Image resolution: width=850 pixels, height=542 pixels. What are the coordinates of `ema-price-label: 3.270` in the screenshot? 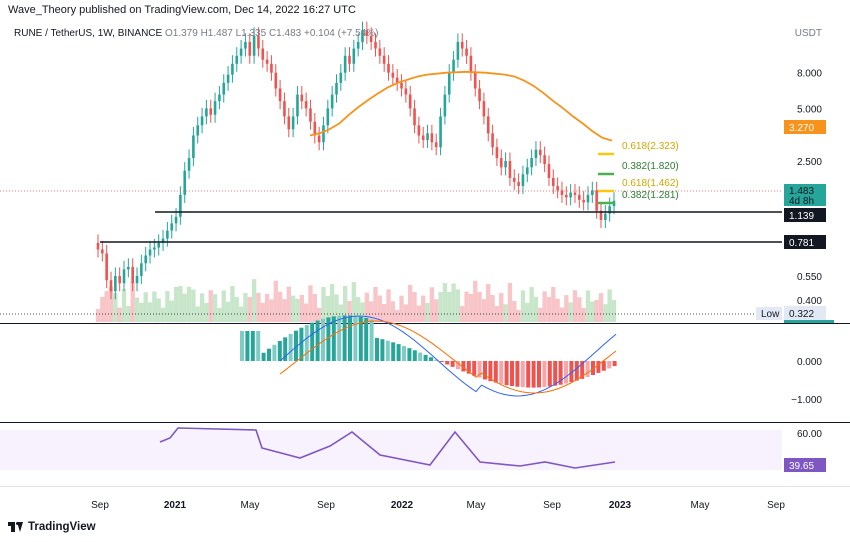 It's located at (801, 128).